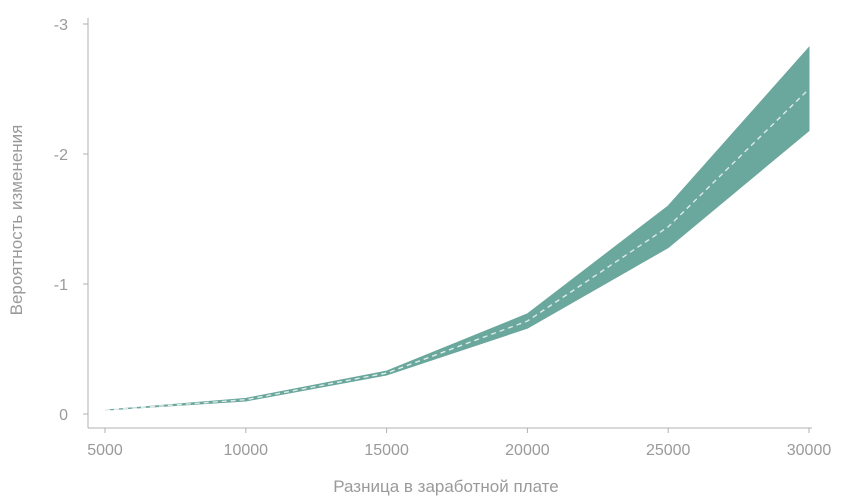 This screenshot has height=499, width=841. What do you see at coordinates (527, 450) in the screenshot?
I see `x-tick-label: 20000` at bounding box center [527, 450].